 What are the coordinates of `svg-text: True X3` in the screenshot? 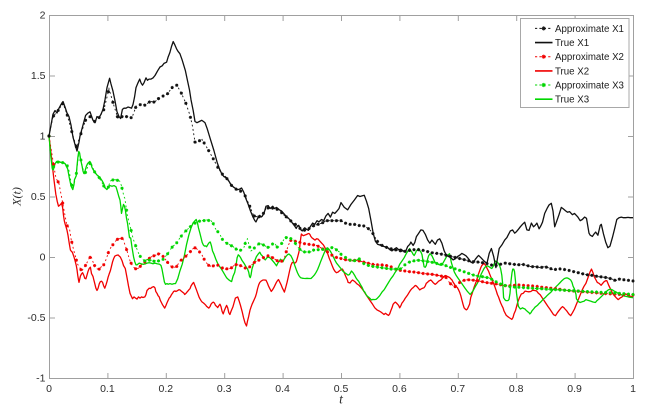 It's located at (572, 100).